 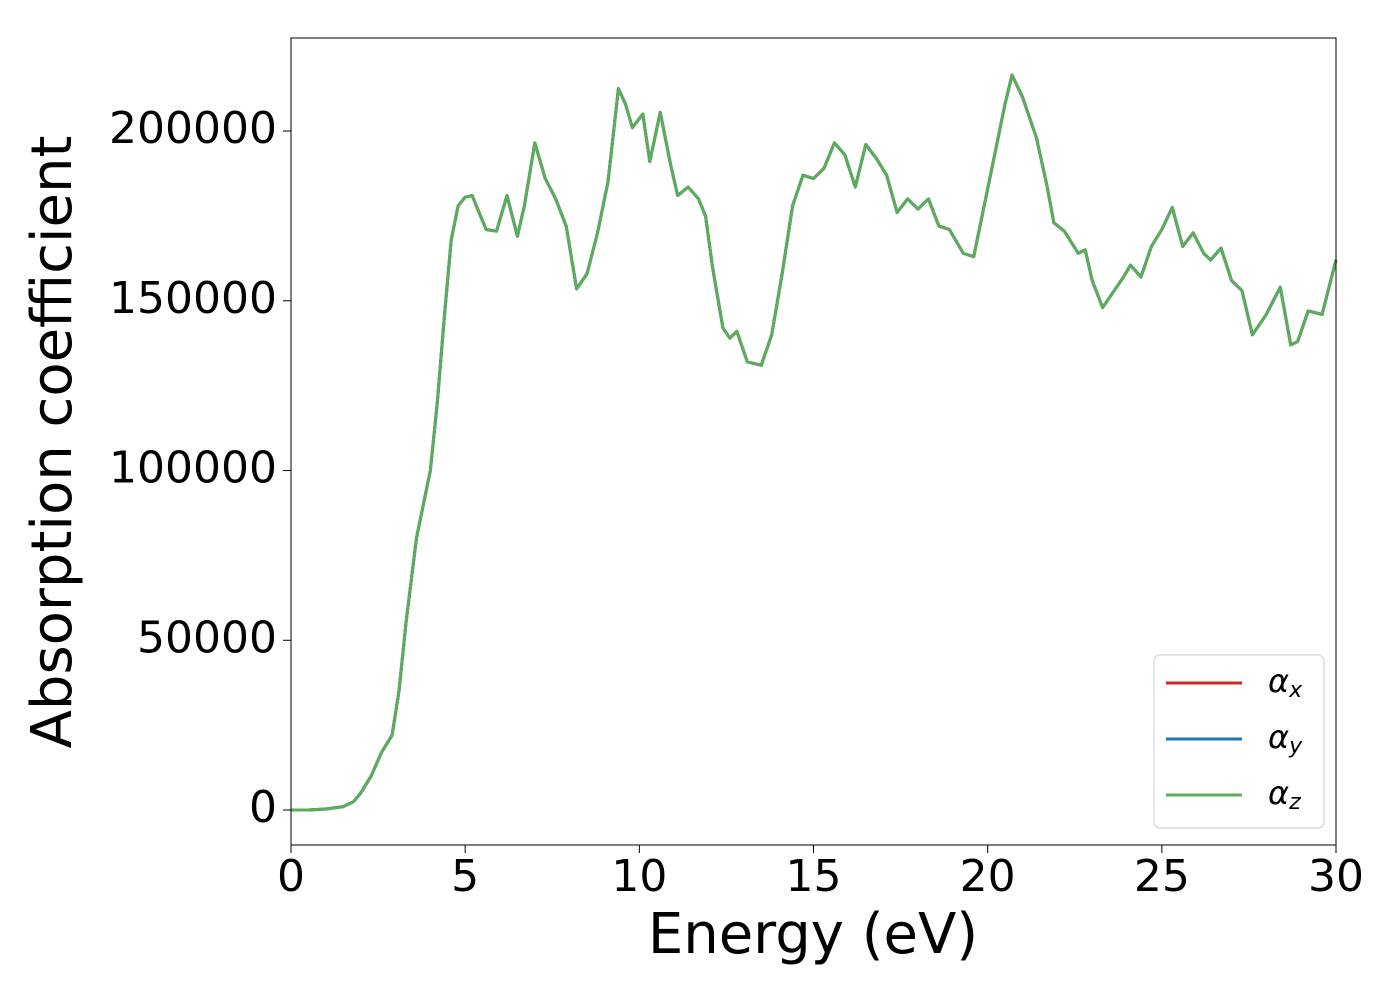 What do you see at coordinates (639, 876) in the screenshot?
I see `x-tick-label: 10` at bounding box center [639, 876].